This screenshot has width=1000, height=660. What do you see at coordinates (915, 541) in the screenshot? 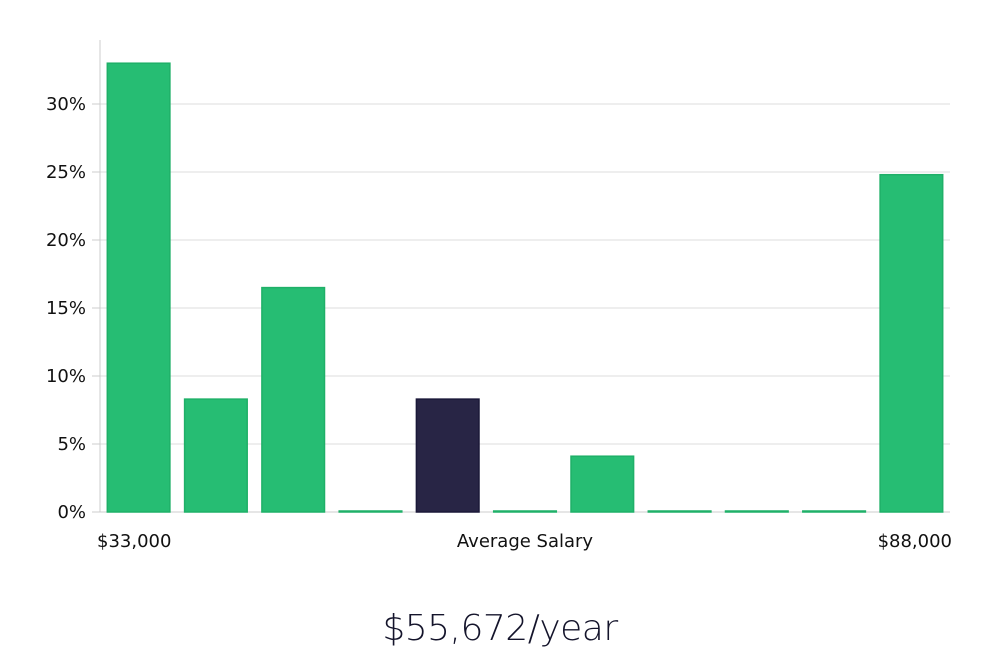
I see `x-axis-max-label: $88,000` at bounding box center [915, 541].